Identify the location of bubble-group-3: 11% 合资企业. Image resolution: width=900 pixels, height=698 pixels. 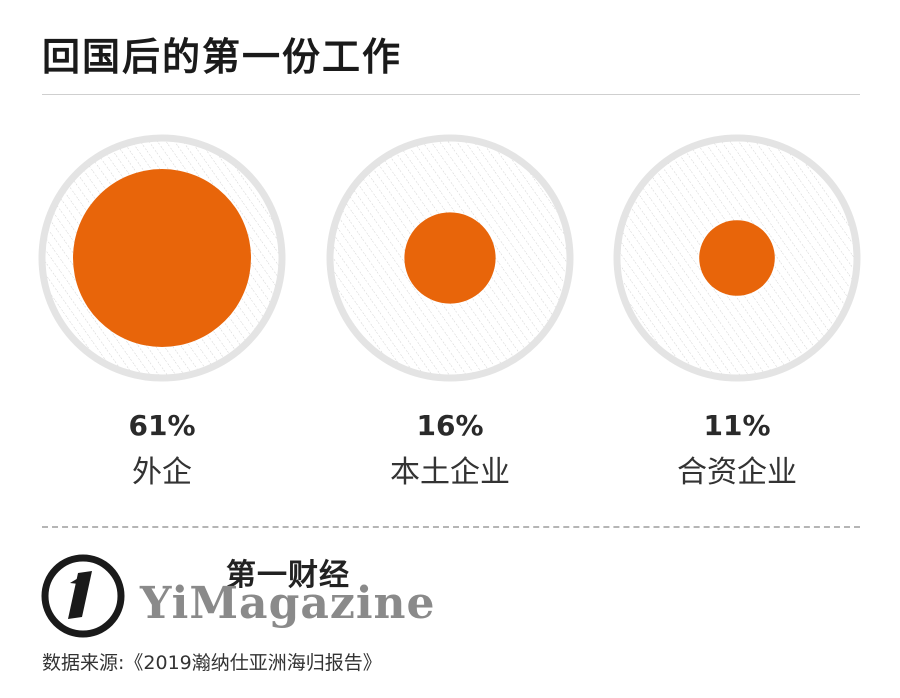
(737, 312).